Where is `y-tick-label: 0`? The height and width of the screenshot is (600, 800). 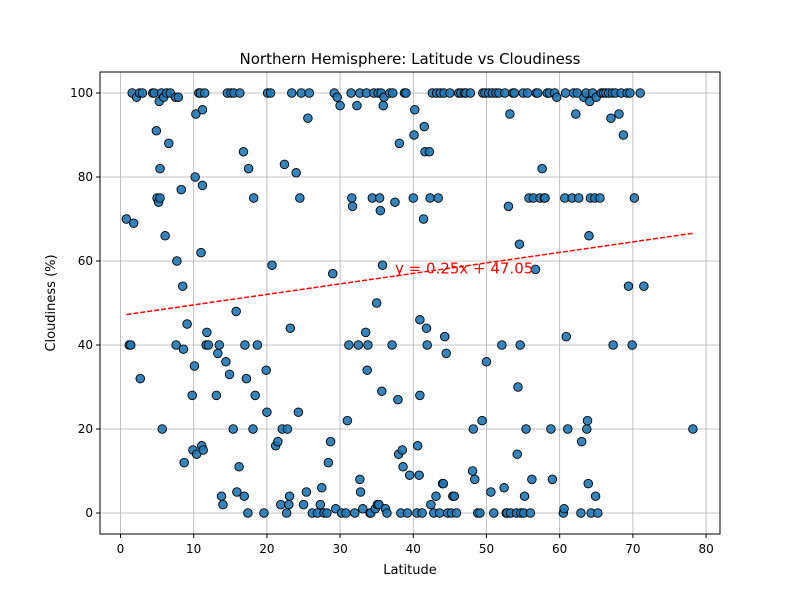 y-tick-label: 0 is located at coordinates (89, 513).